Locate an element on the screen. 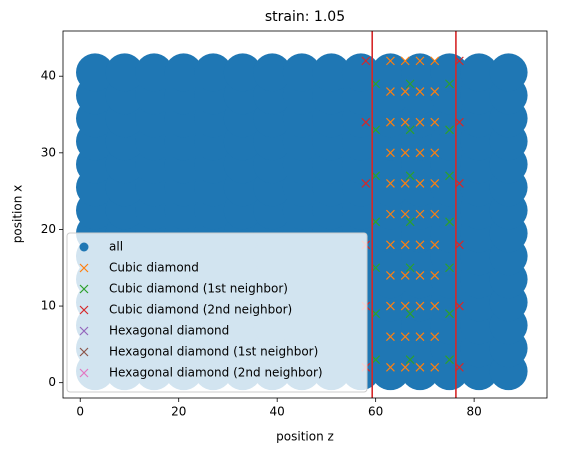 Image resolution: width=563 pixels, height=454 pixels. x-tick-label: 0 is located at coordinates (80, 412).